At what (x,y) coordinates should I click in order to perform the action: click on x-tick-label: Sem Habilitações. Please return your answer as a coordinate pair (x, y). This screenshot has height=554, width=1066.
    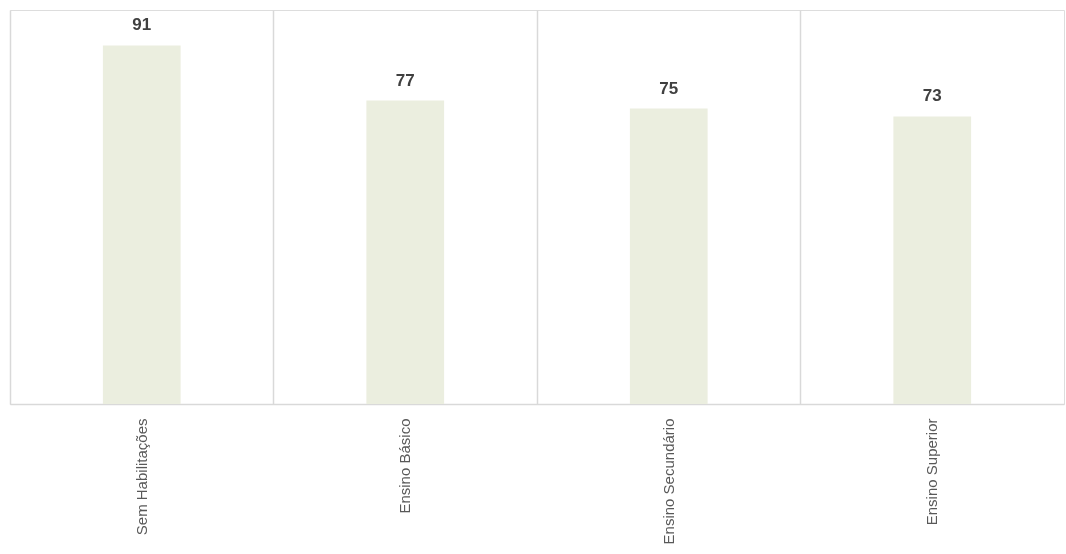
    Looking at the image, I should click on (141, 477).